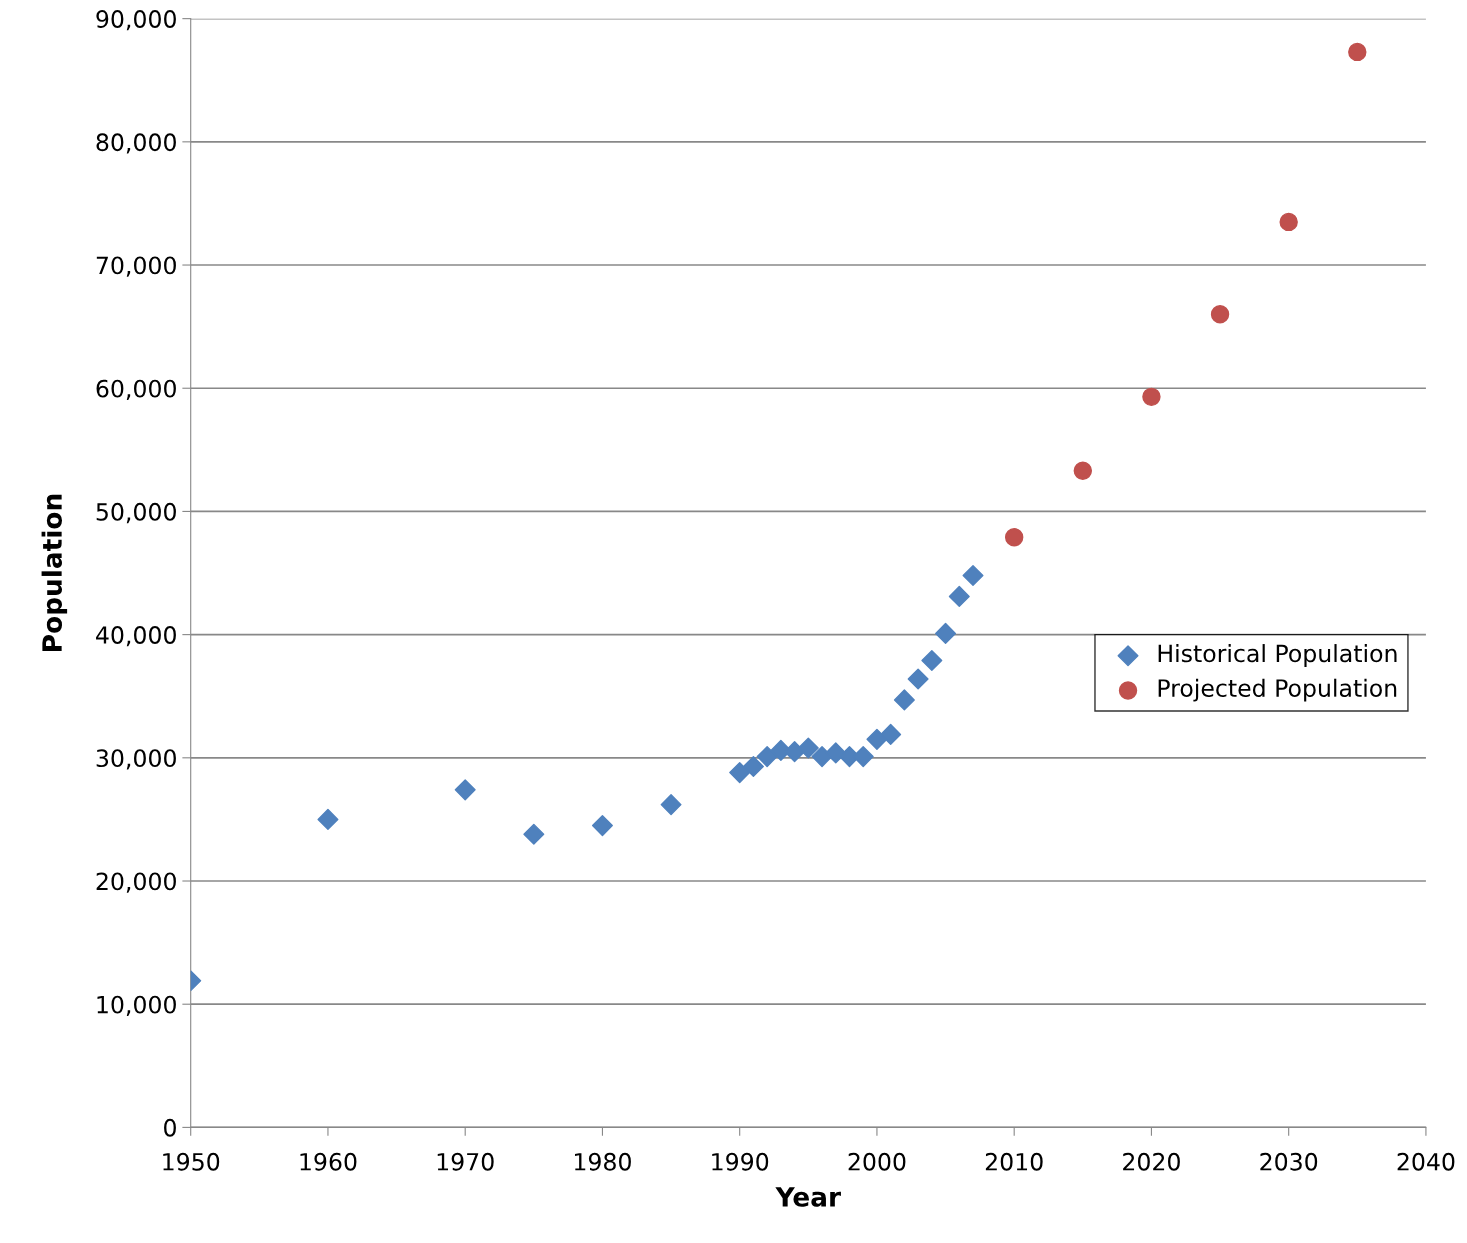  I want to click on x-tick-label: 1970, so click(465, 1161).